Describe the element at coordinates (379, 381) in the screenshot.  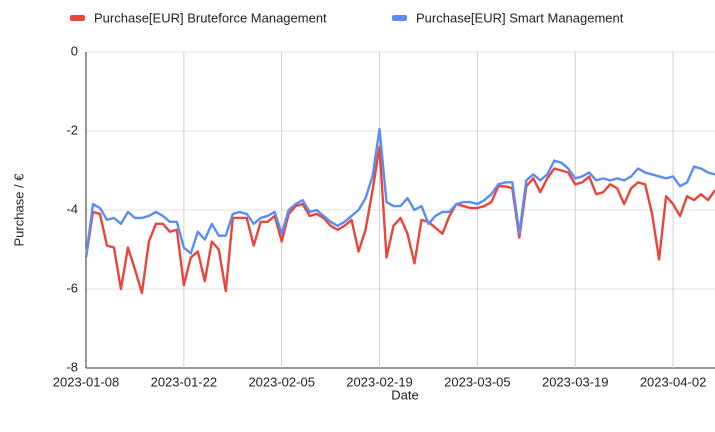
I see `x-tick-label: 2023-02-19` at that location.